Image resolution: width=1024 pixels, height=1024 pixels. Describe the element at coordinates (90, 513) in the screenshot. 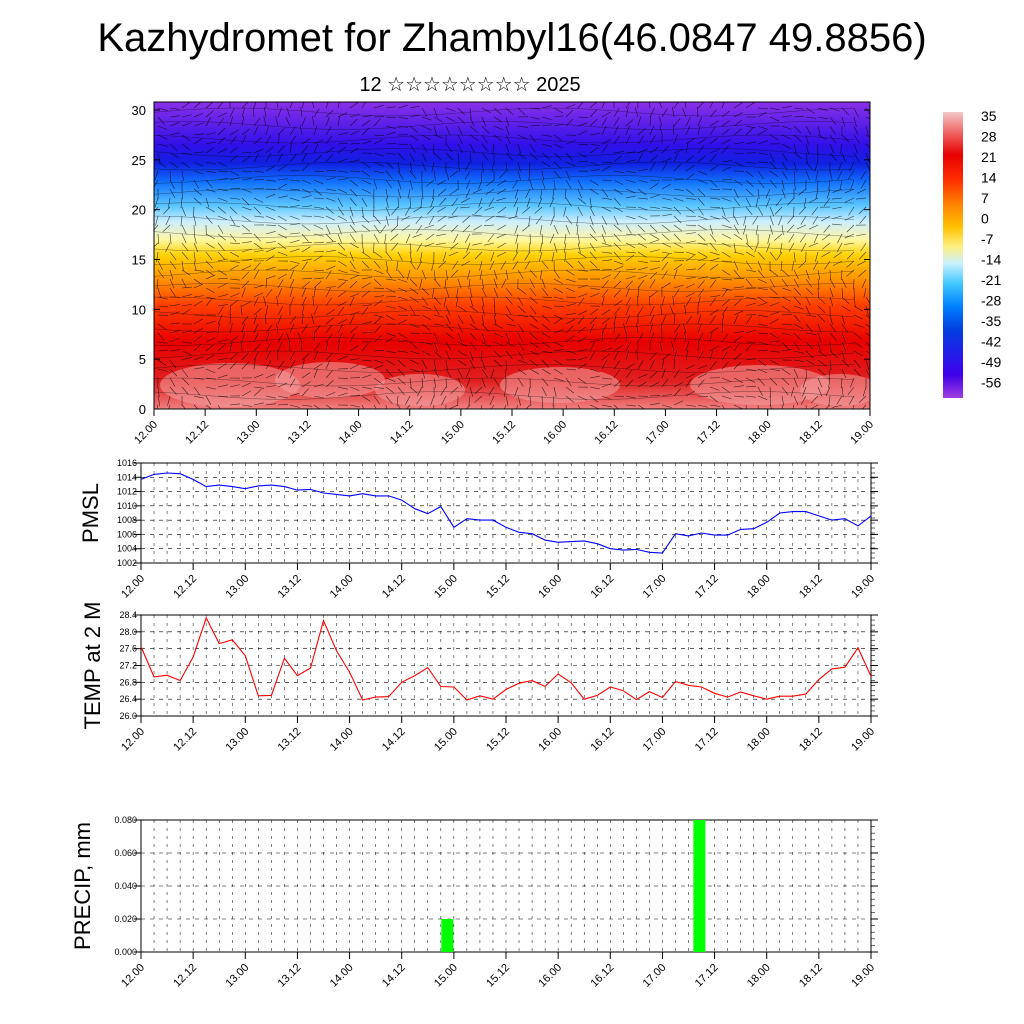

I see `pmsl-y-axis-label: PMSL` at that location.